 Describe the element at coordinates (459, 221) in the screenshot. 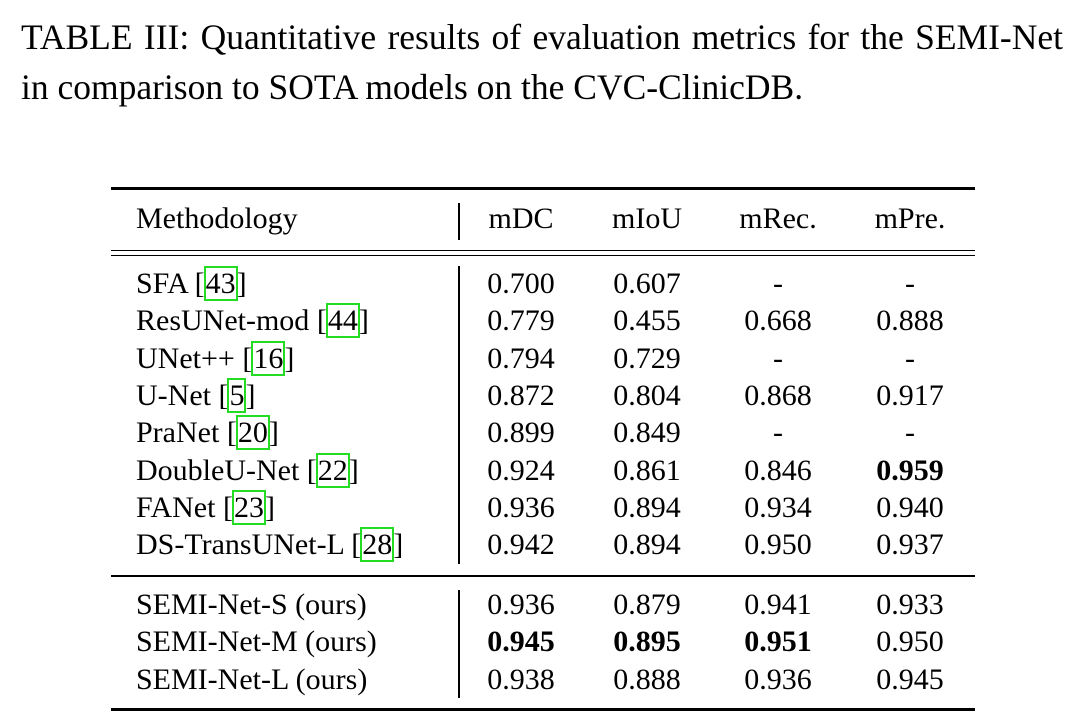

I see `header-column-separator` at that location.